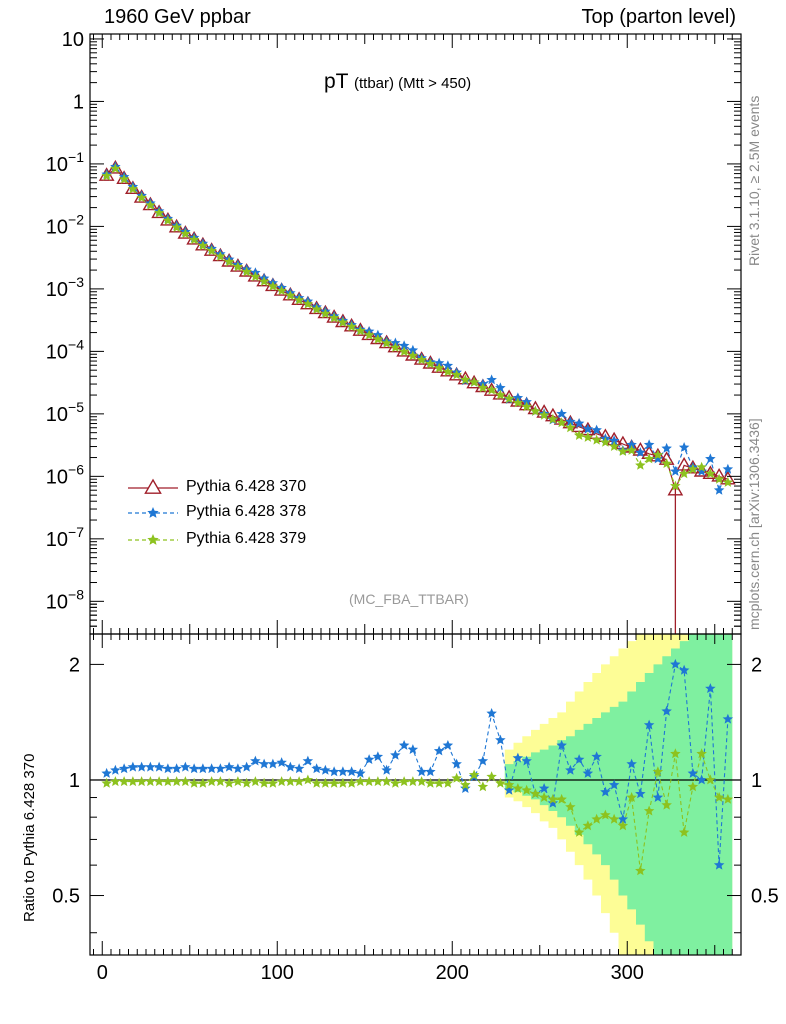 The height and width of the screenshot is (1024, 786). What do you see at coordinates (658, 17) in the screenshot?
I see `header-right: Top (parton level)` at bounding box center [658, 17].